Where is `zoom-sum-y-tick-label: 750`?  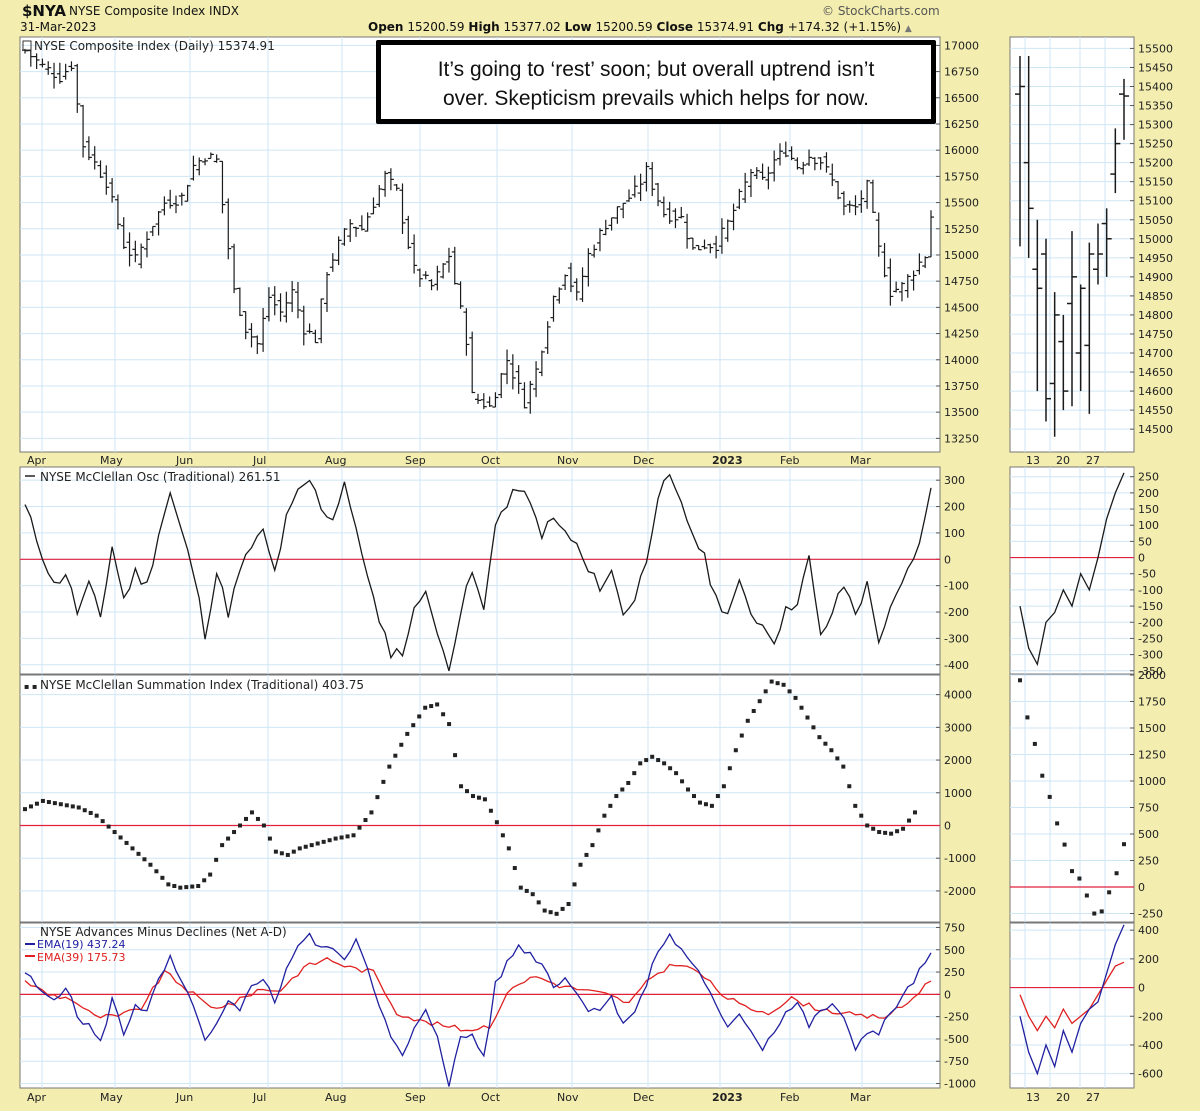 zoom-sum-y-tick-label: 750 is located at coordinates (1148, 808).